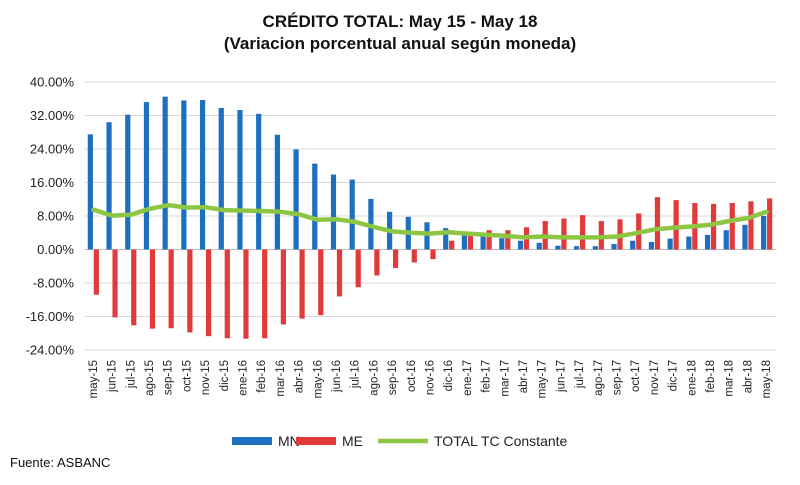  What do you see at coordinates (543, 379) in the screenshot?
I see `x-tick-label: may-17` at bounding box center [543, 379].